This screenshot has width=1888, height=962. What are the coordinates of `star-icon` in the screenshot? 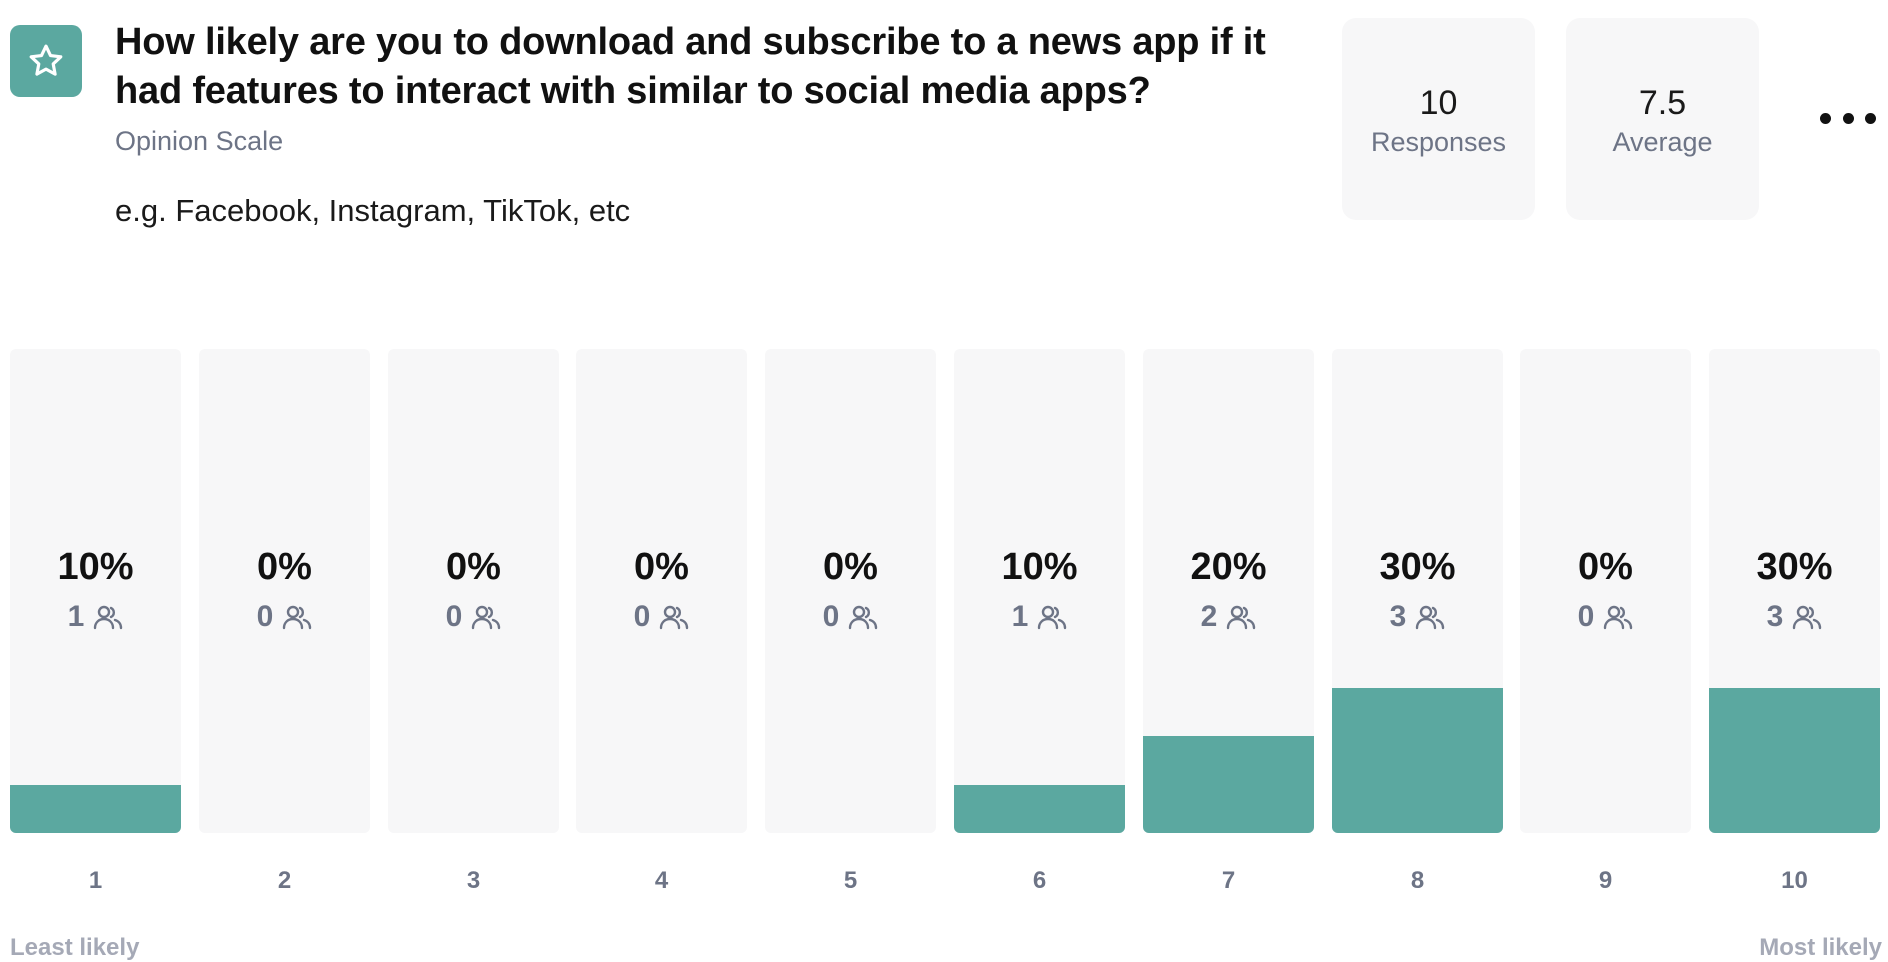 It's located at (46, 60).